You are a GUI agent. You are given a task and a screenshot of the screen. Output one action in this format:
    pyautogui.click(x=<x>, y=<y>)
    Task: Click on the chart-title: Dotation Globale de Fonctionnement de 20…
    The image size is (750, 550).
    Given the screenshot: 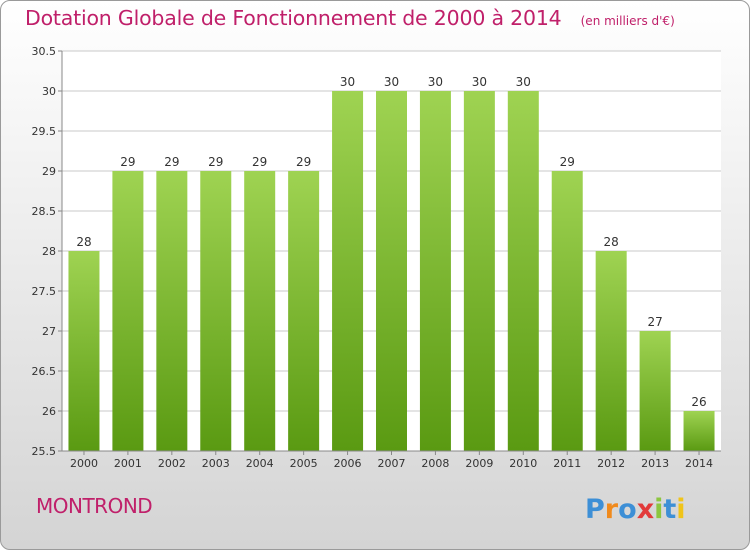 What is the action you would take?
    pyautogui.click(x=293, y=18)
    